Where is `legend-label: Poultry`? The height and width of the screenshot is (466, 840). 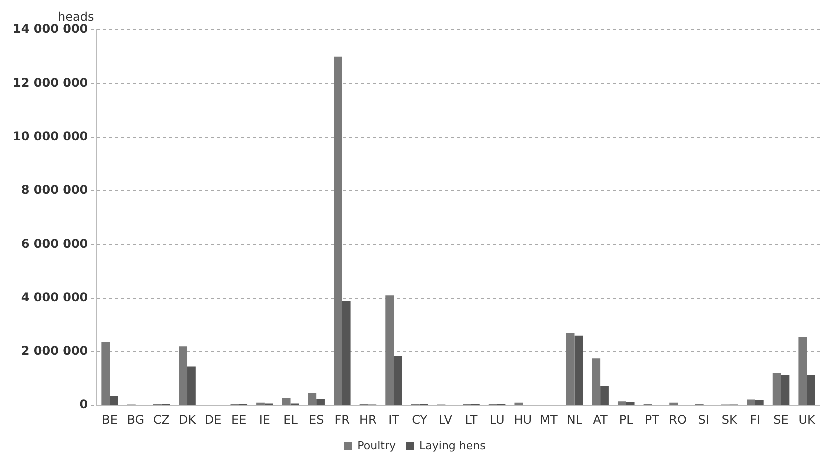 legend-label: Poultry is located at coordinates (377, 445).